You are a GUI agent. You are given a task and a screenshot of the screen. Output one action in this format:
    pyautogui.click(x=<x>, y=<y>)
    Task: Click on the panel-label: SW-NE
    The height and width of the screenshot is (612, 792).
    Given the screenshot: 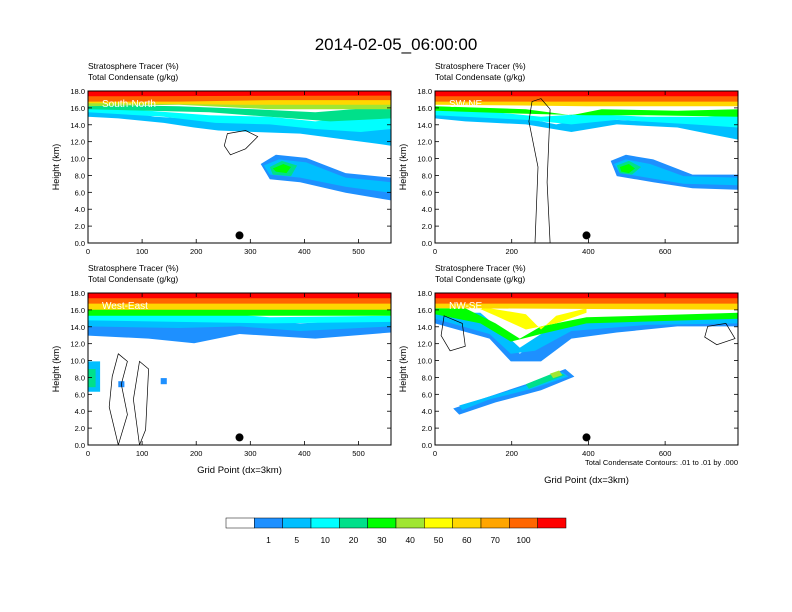 What is the action you would take?
    pyautogui.click(x=465, y=104)
    